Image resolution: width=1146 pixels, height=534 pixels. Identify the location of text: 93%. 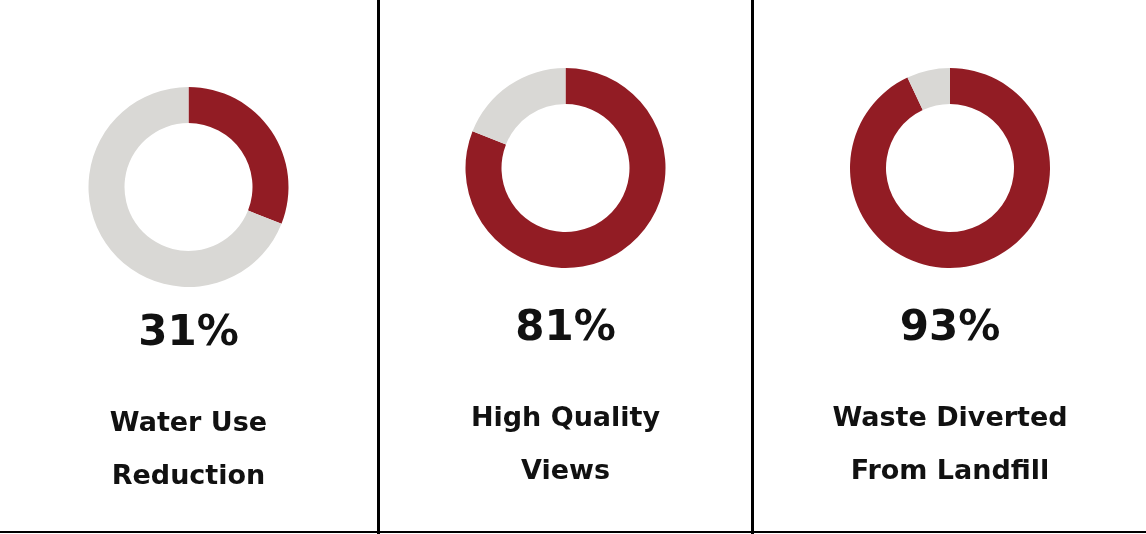
(950, 325).